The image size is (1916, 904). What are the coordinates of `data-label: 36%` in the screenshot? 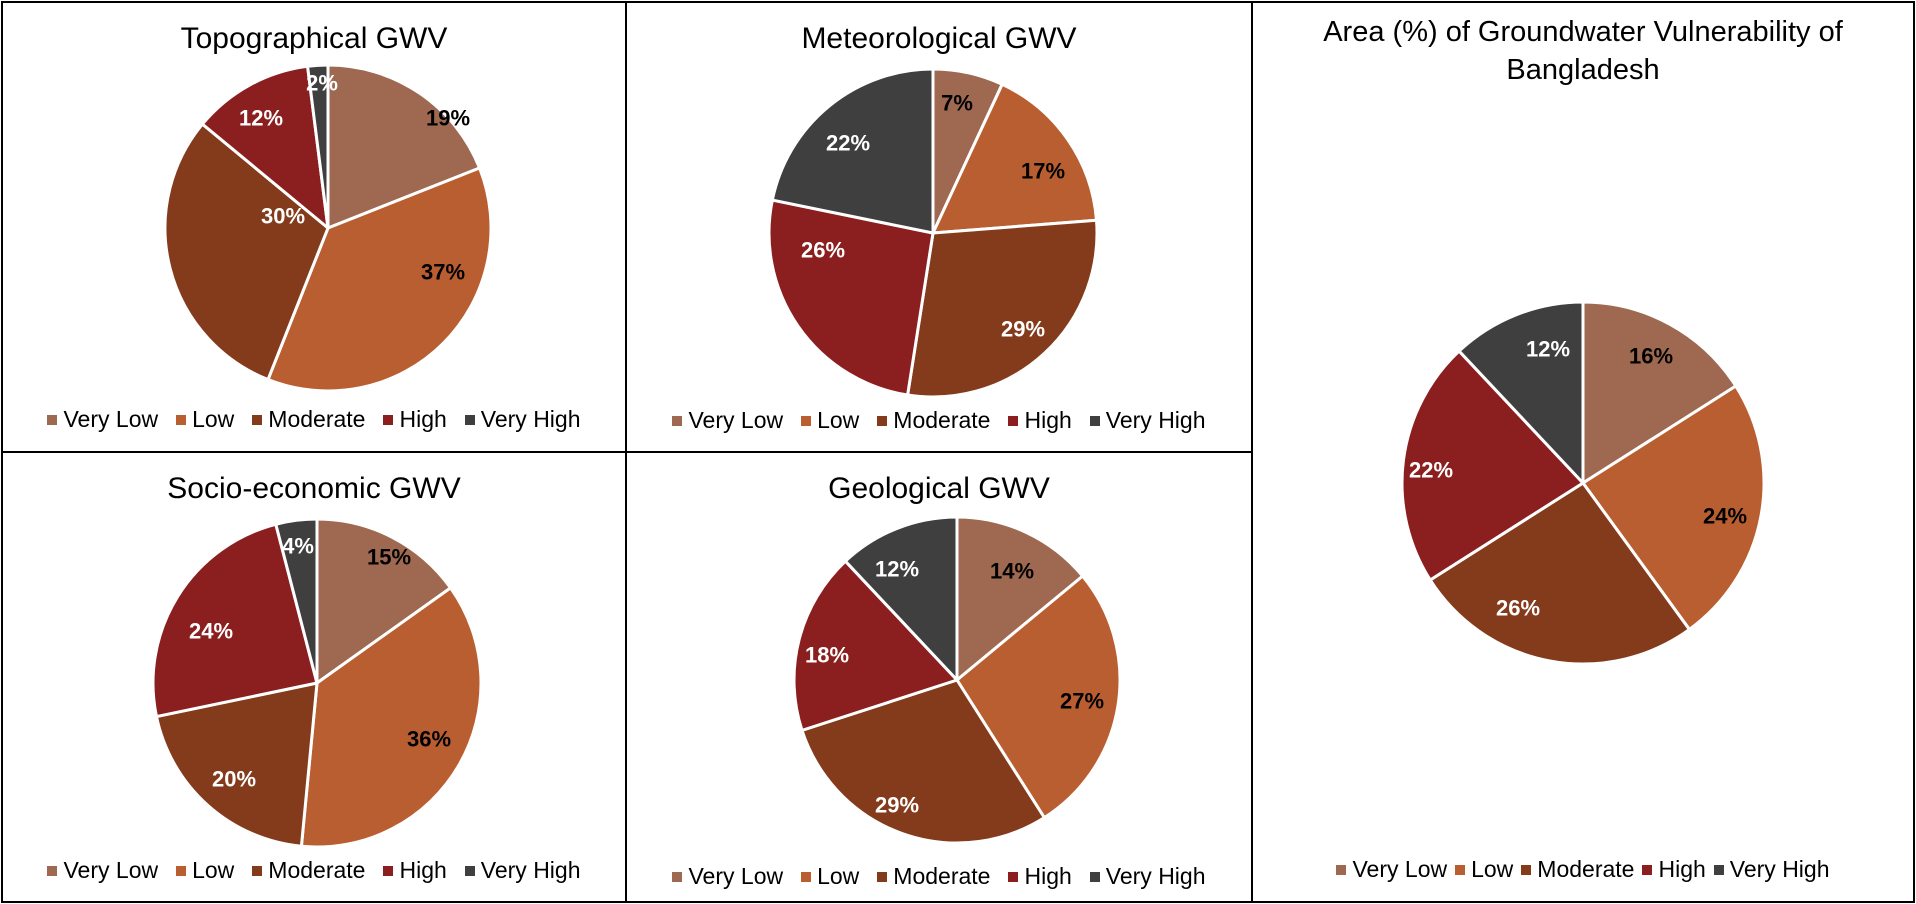 It's located at (429, 739).